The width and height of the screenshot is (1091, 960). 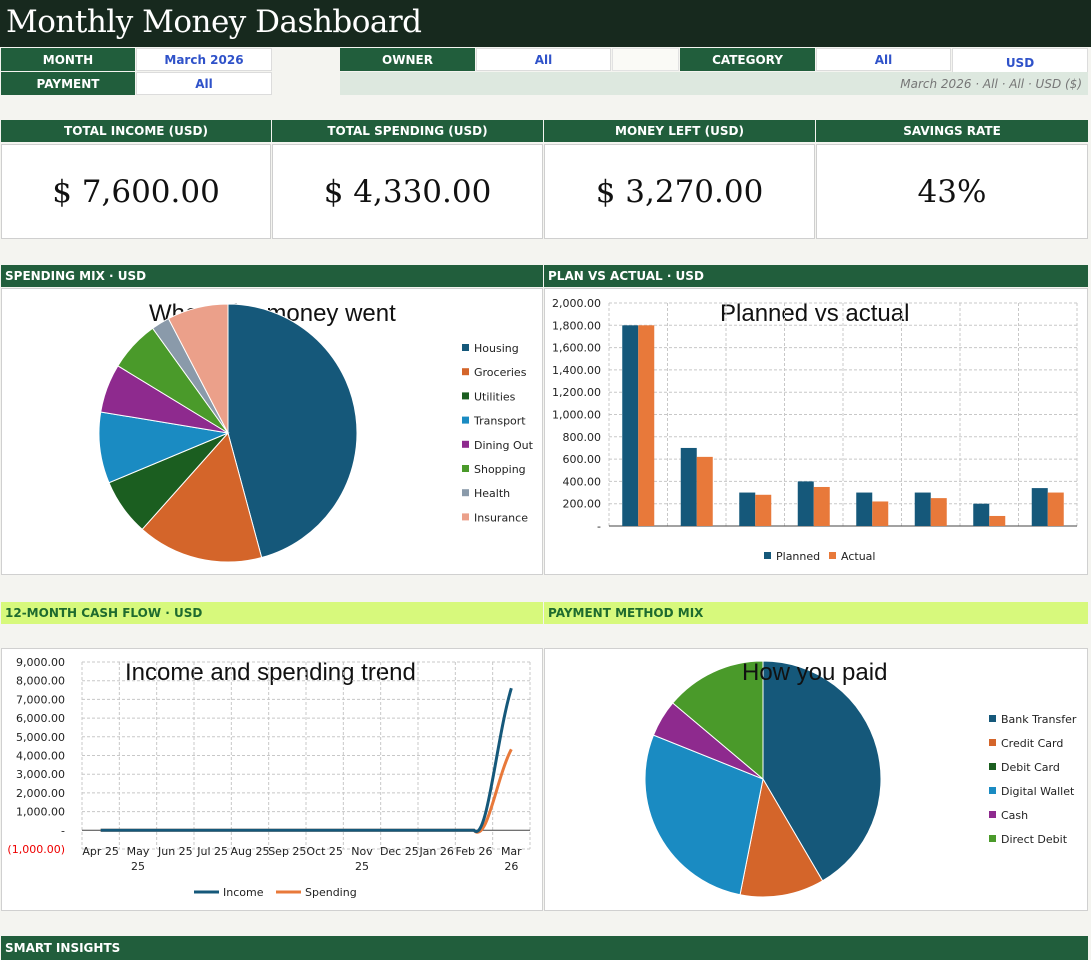 I want to click on spending-mix-legend-label-housing: Housing, so click(x=496, y=348).